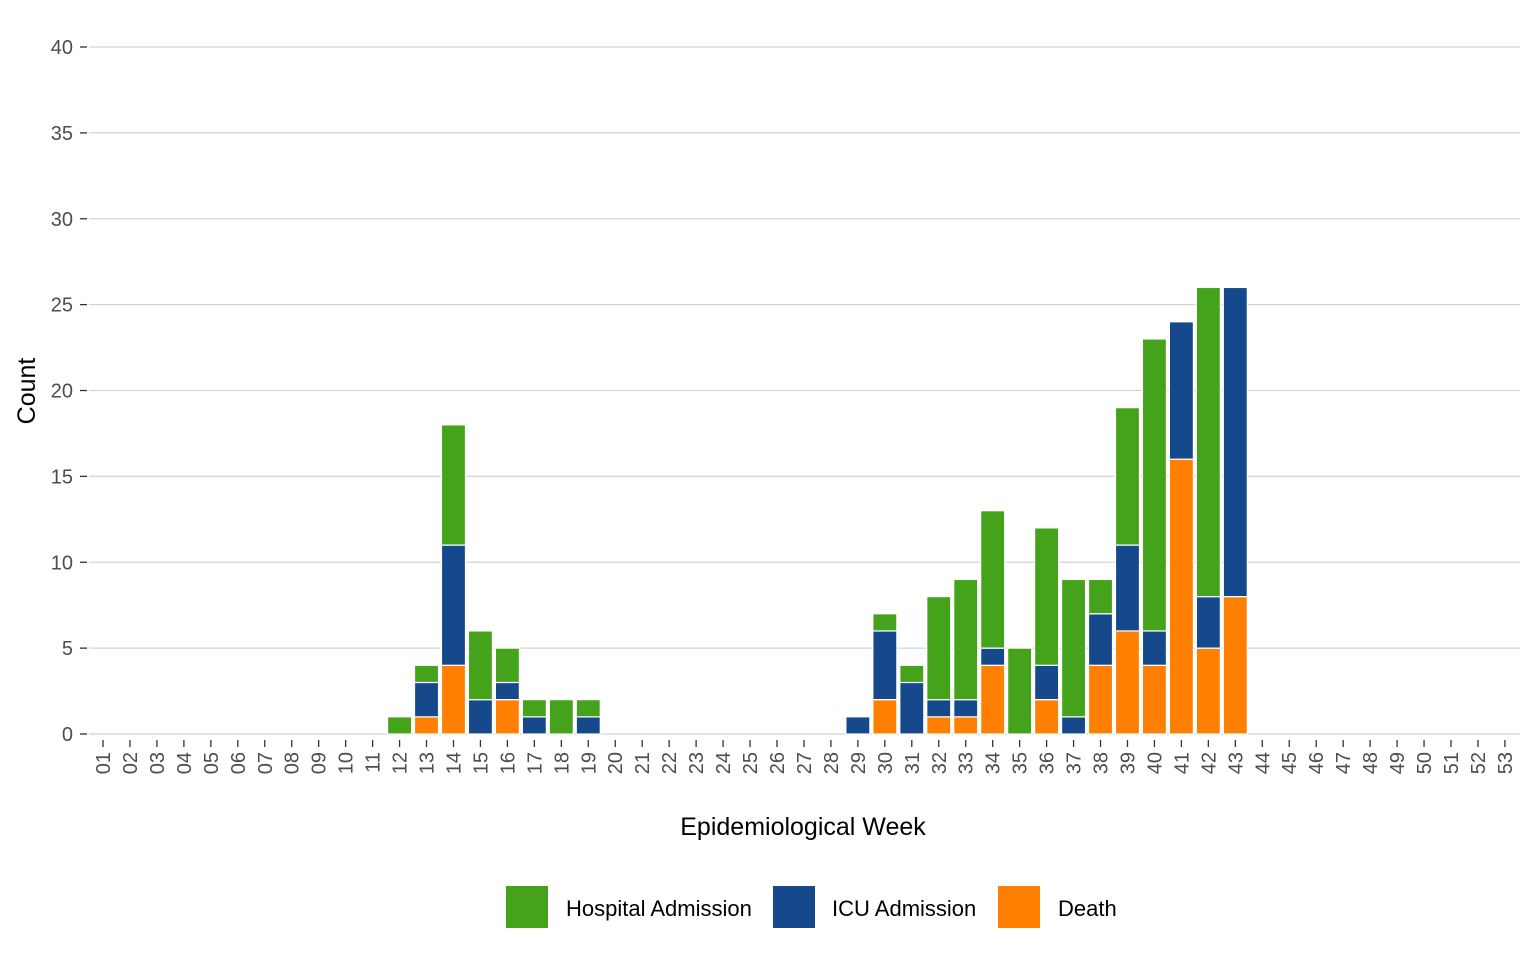 This screenshot has width=1536, height=960. I want to click on x-tick-label: 29, so click(859, 763).